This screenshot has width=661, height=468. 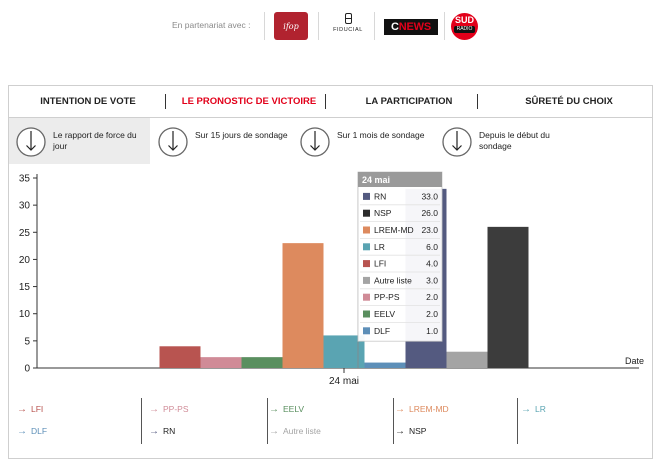 What do you see at coordinates (414, 27) in the screenshot?
I see `cnews-logo-text: NEWS` at bounding box center [414, 27].